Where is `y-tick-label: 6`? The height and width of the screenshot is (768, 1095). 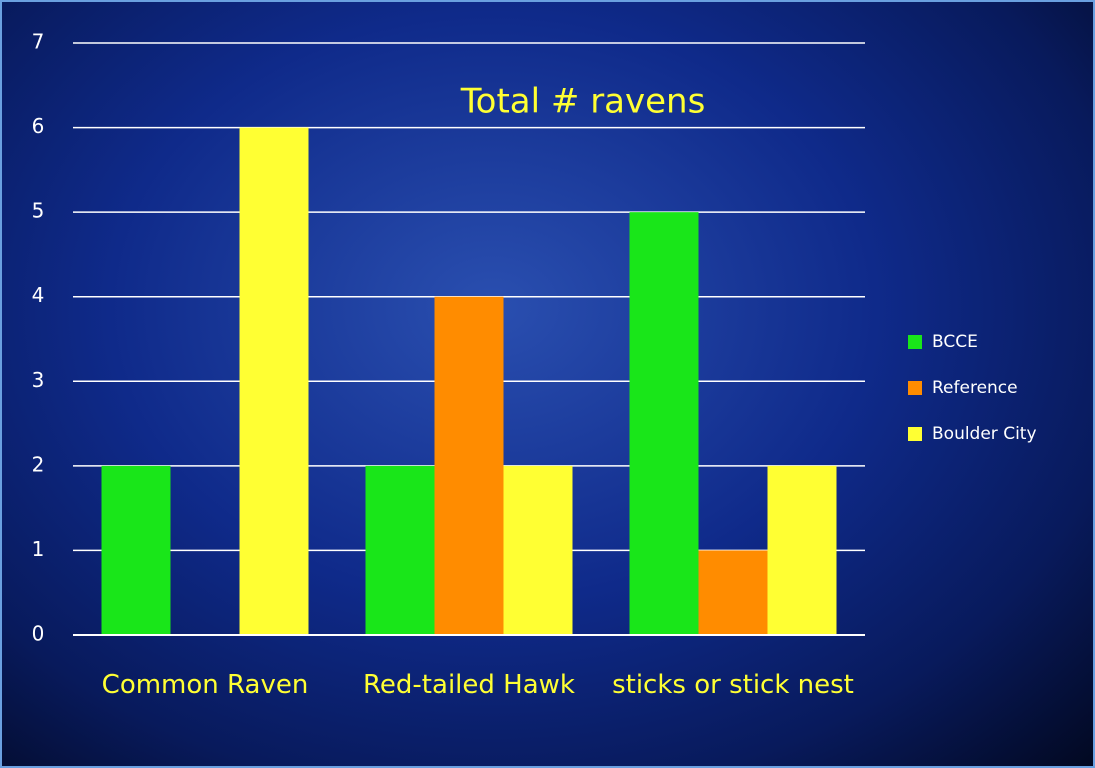
y-tick-label: 6 is located at coordinates (38, 126).